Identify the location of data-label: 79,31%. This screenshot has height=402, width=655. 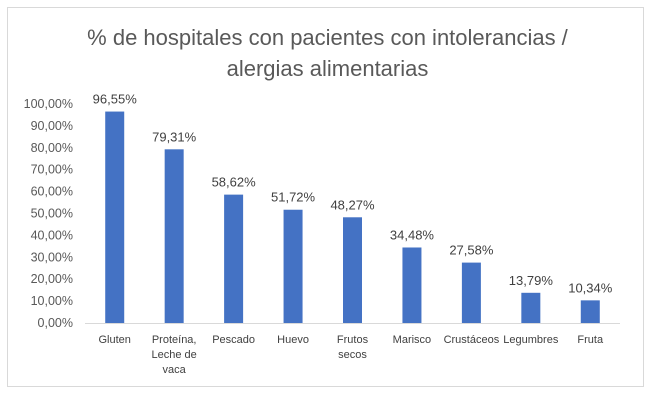
(174, 136).